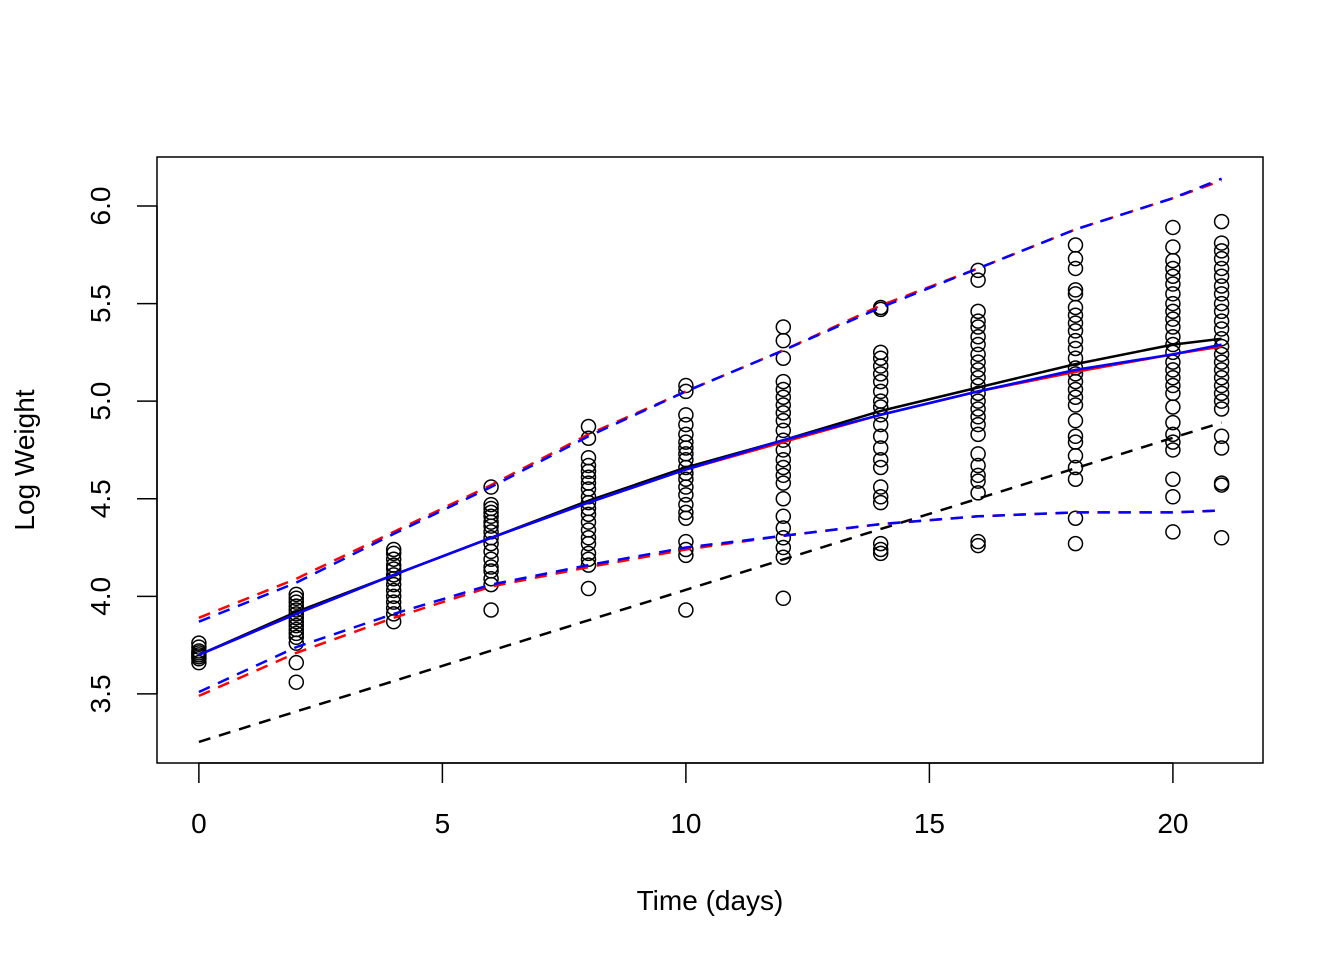 This screenshot has height=960, width=1344. What do you see at coordinates (100, 206) in the screenshot?
I see `y-tick-label: 6.0` at bounding box center [100, 206].